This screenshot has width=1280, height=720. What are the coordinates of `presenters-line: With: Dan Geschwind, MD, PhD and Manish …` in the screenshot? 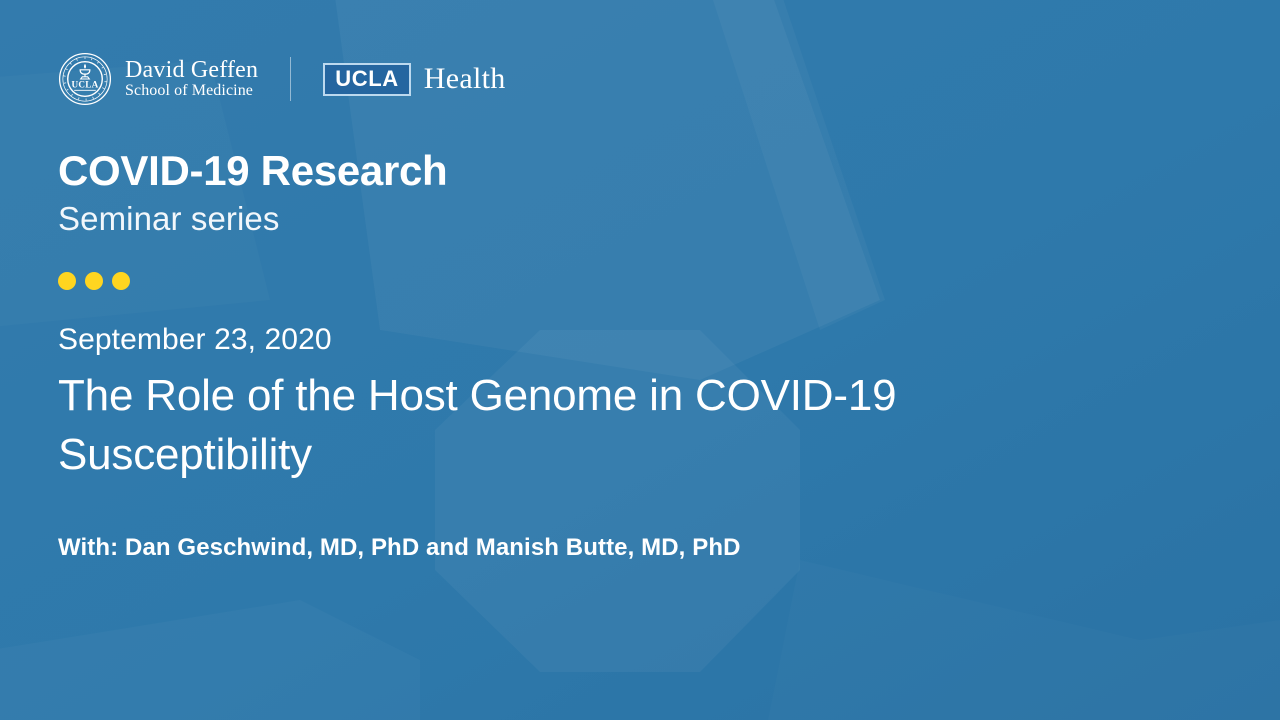 It's located at (399, 548).